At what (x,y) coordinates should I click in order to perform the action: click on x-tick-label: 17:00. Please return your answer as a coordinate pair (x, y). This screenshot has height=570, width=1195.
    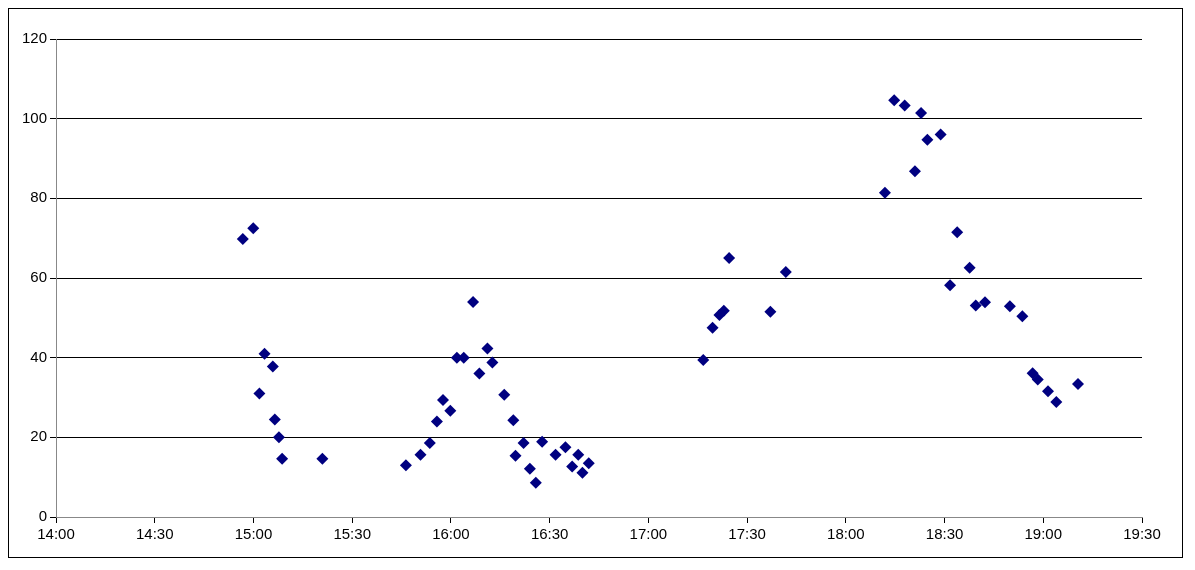
    Looking at the image, I should click on (648, 534).